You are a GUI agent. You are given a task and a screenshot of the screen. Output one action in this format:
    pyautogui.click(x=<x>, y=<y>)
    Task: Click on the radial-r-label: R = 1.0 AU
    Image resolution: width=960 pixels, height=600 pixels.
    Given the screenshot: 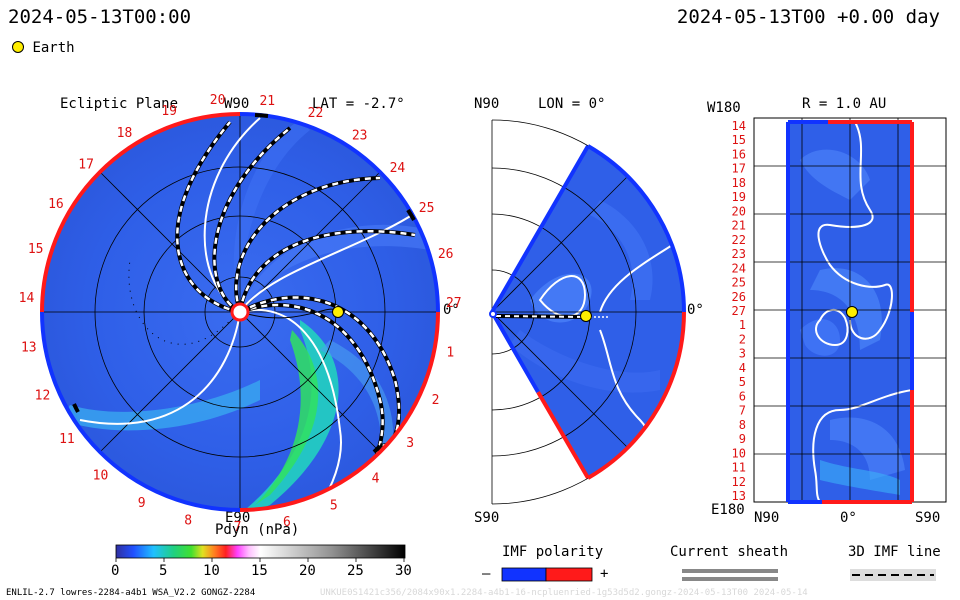 What is the action you would take?
    pyautogui.click(x=844, y=104)
    